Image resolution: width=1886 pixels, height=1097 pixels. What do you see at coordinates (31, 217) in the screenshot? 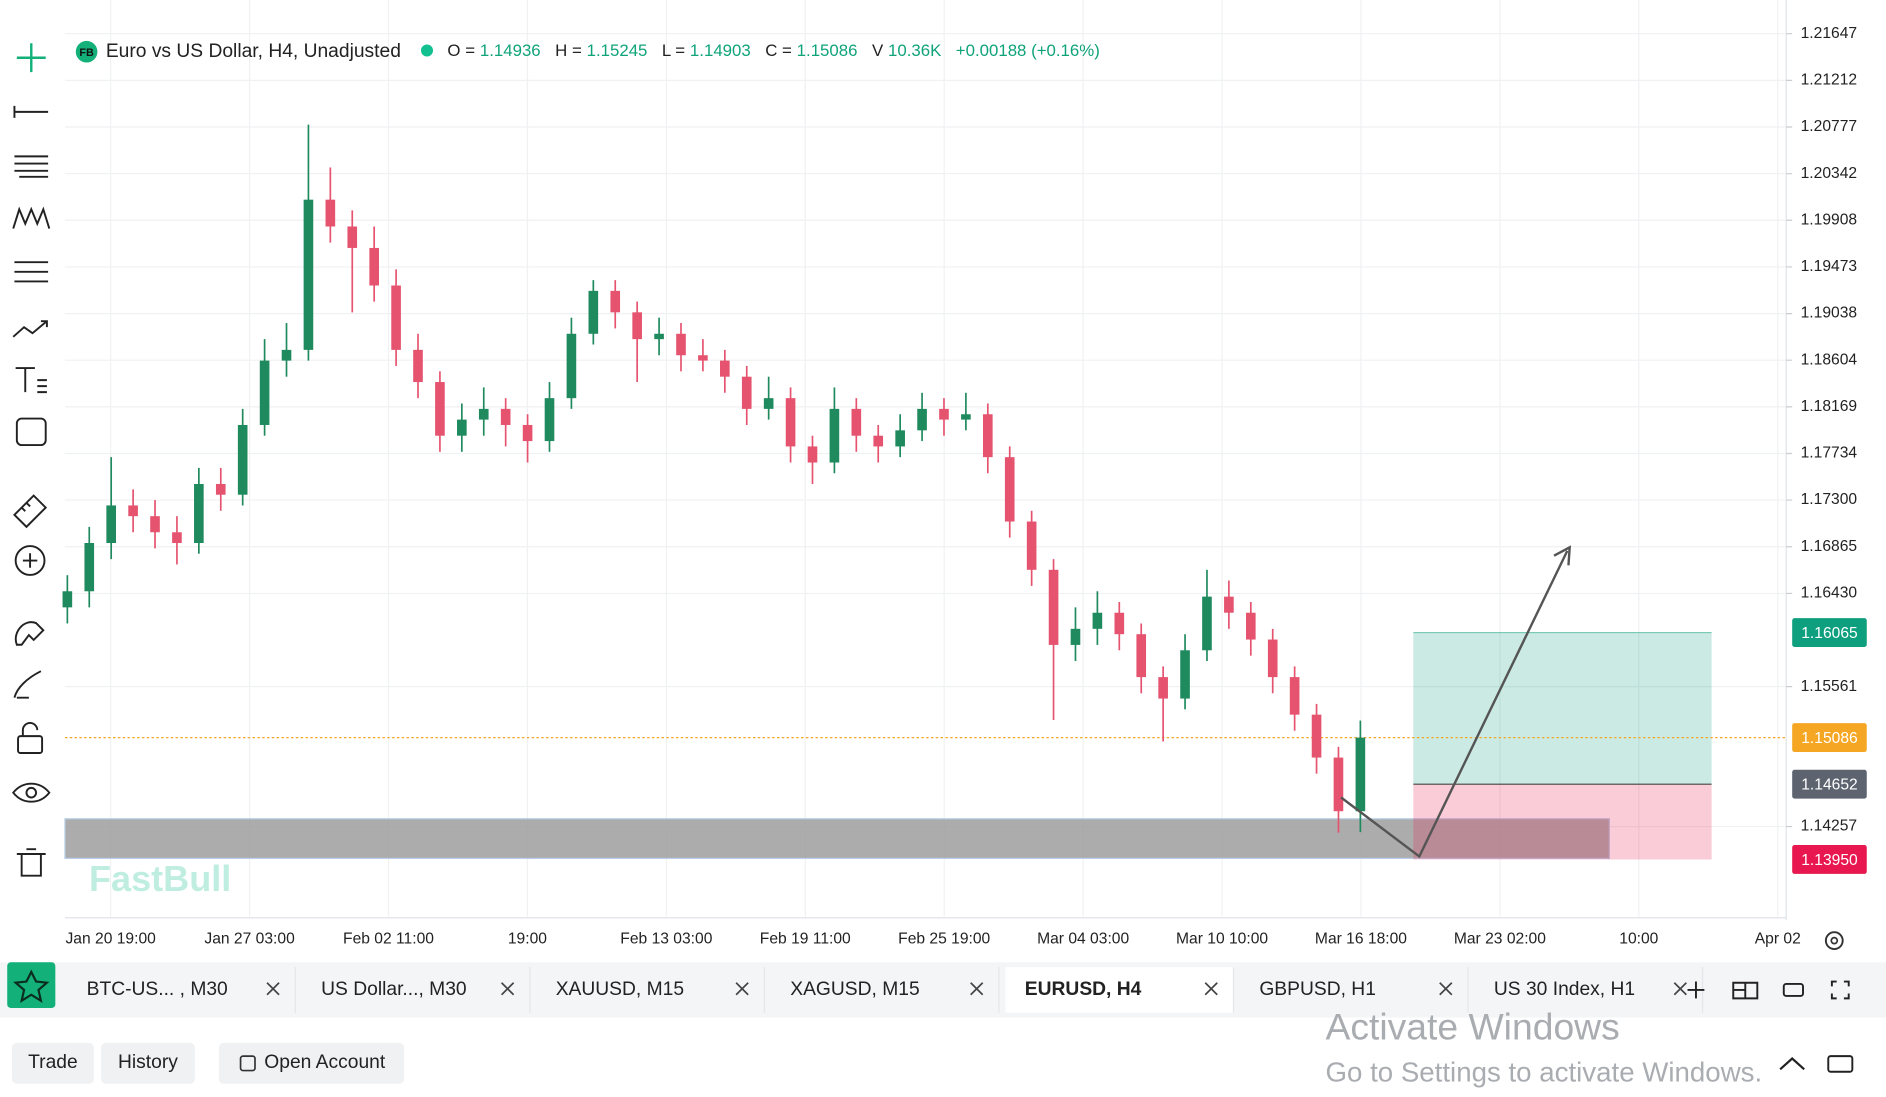
I see `pattern-tool` at bounding box center [31, 217].